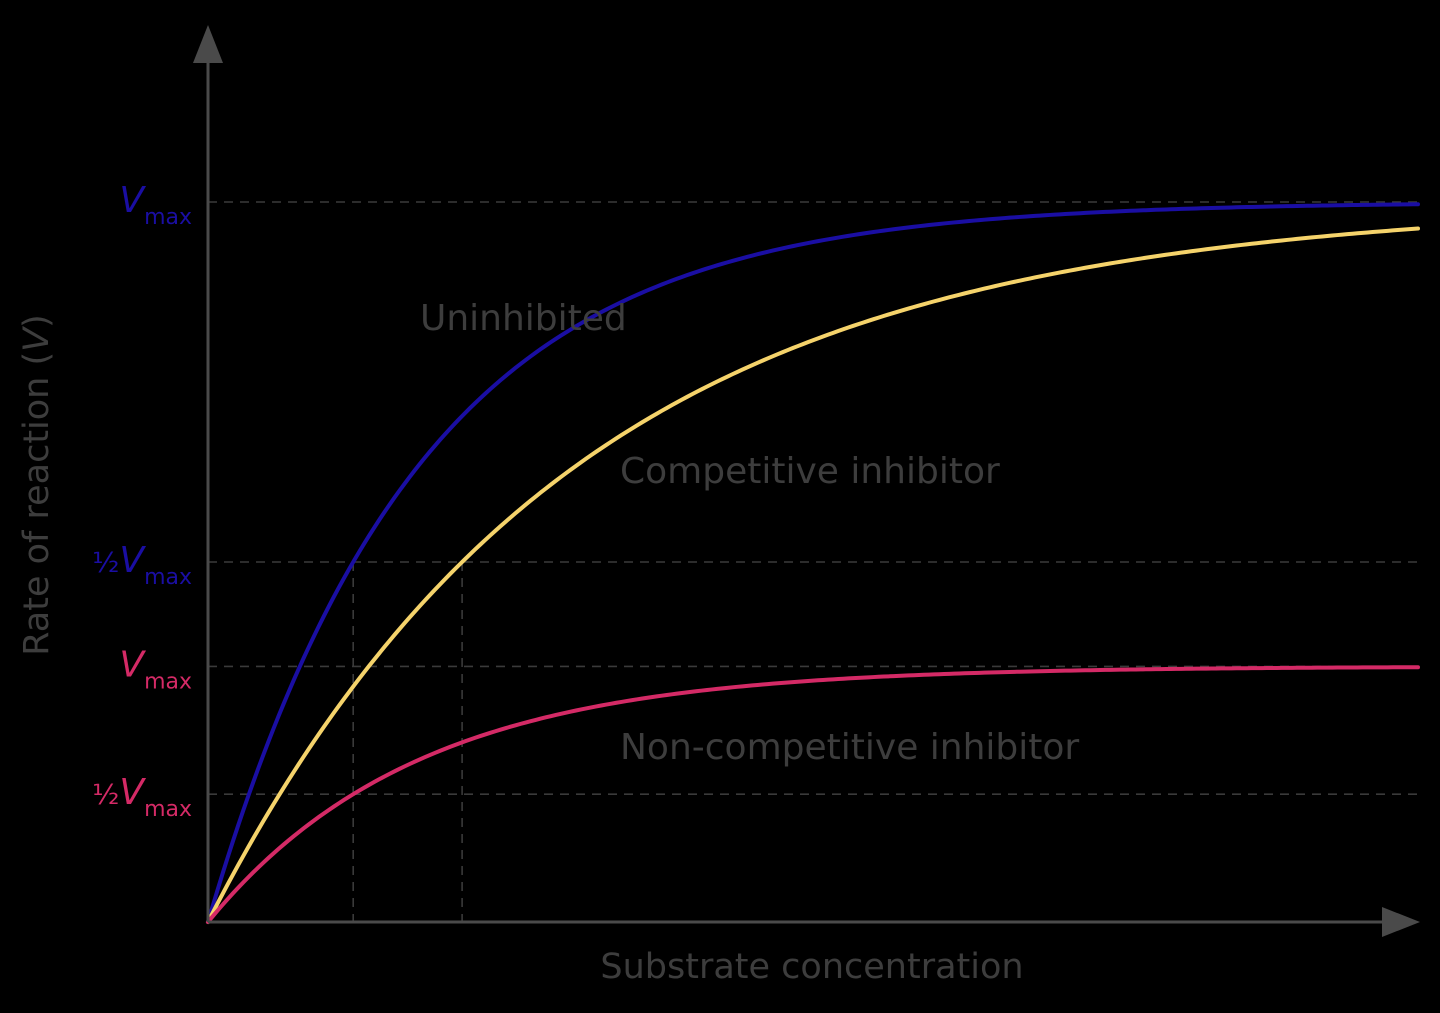 The height and width of the screenshot is (1013, 1440). I want to click on curve-label-uninhibited: Uninhibited, so click(523, 318).